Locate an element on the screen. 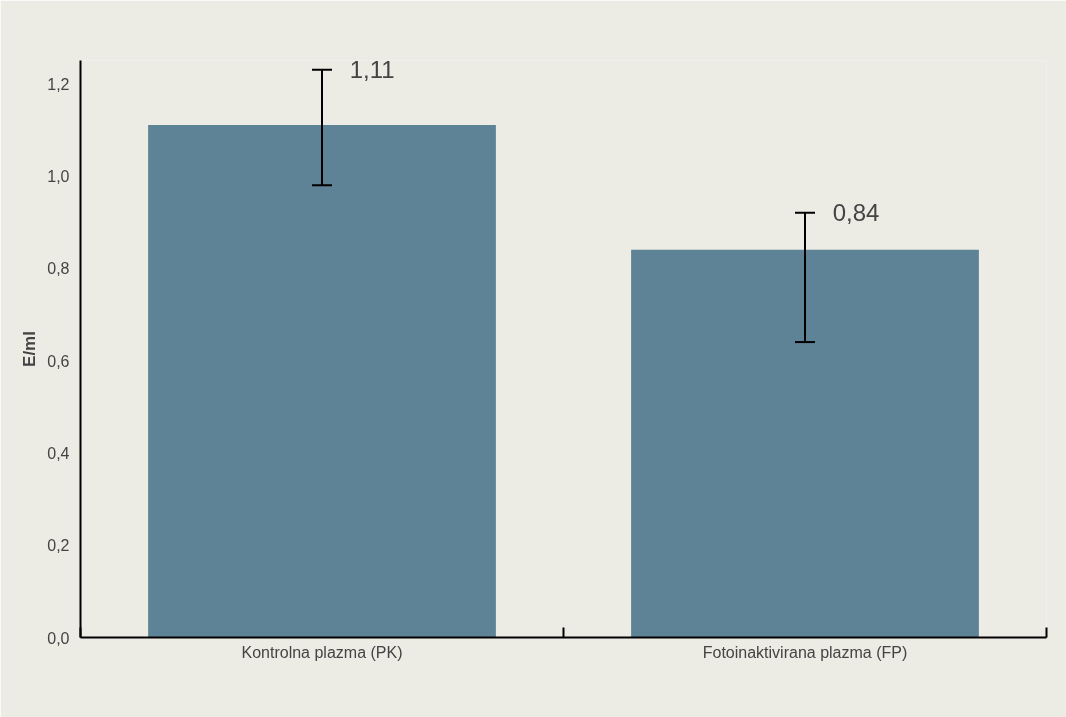 This screenshot has height=717, width=1066. y-tick-label: 0,0 is located at coordinates (58, 638).